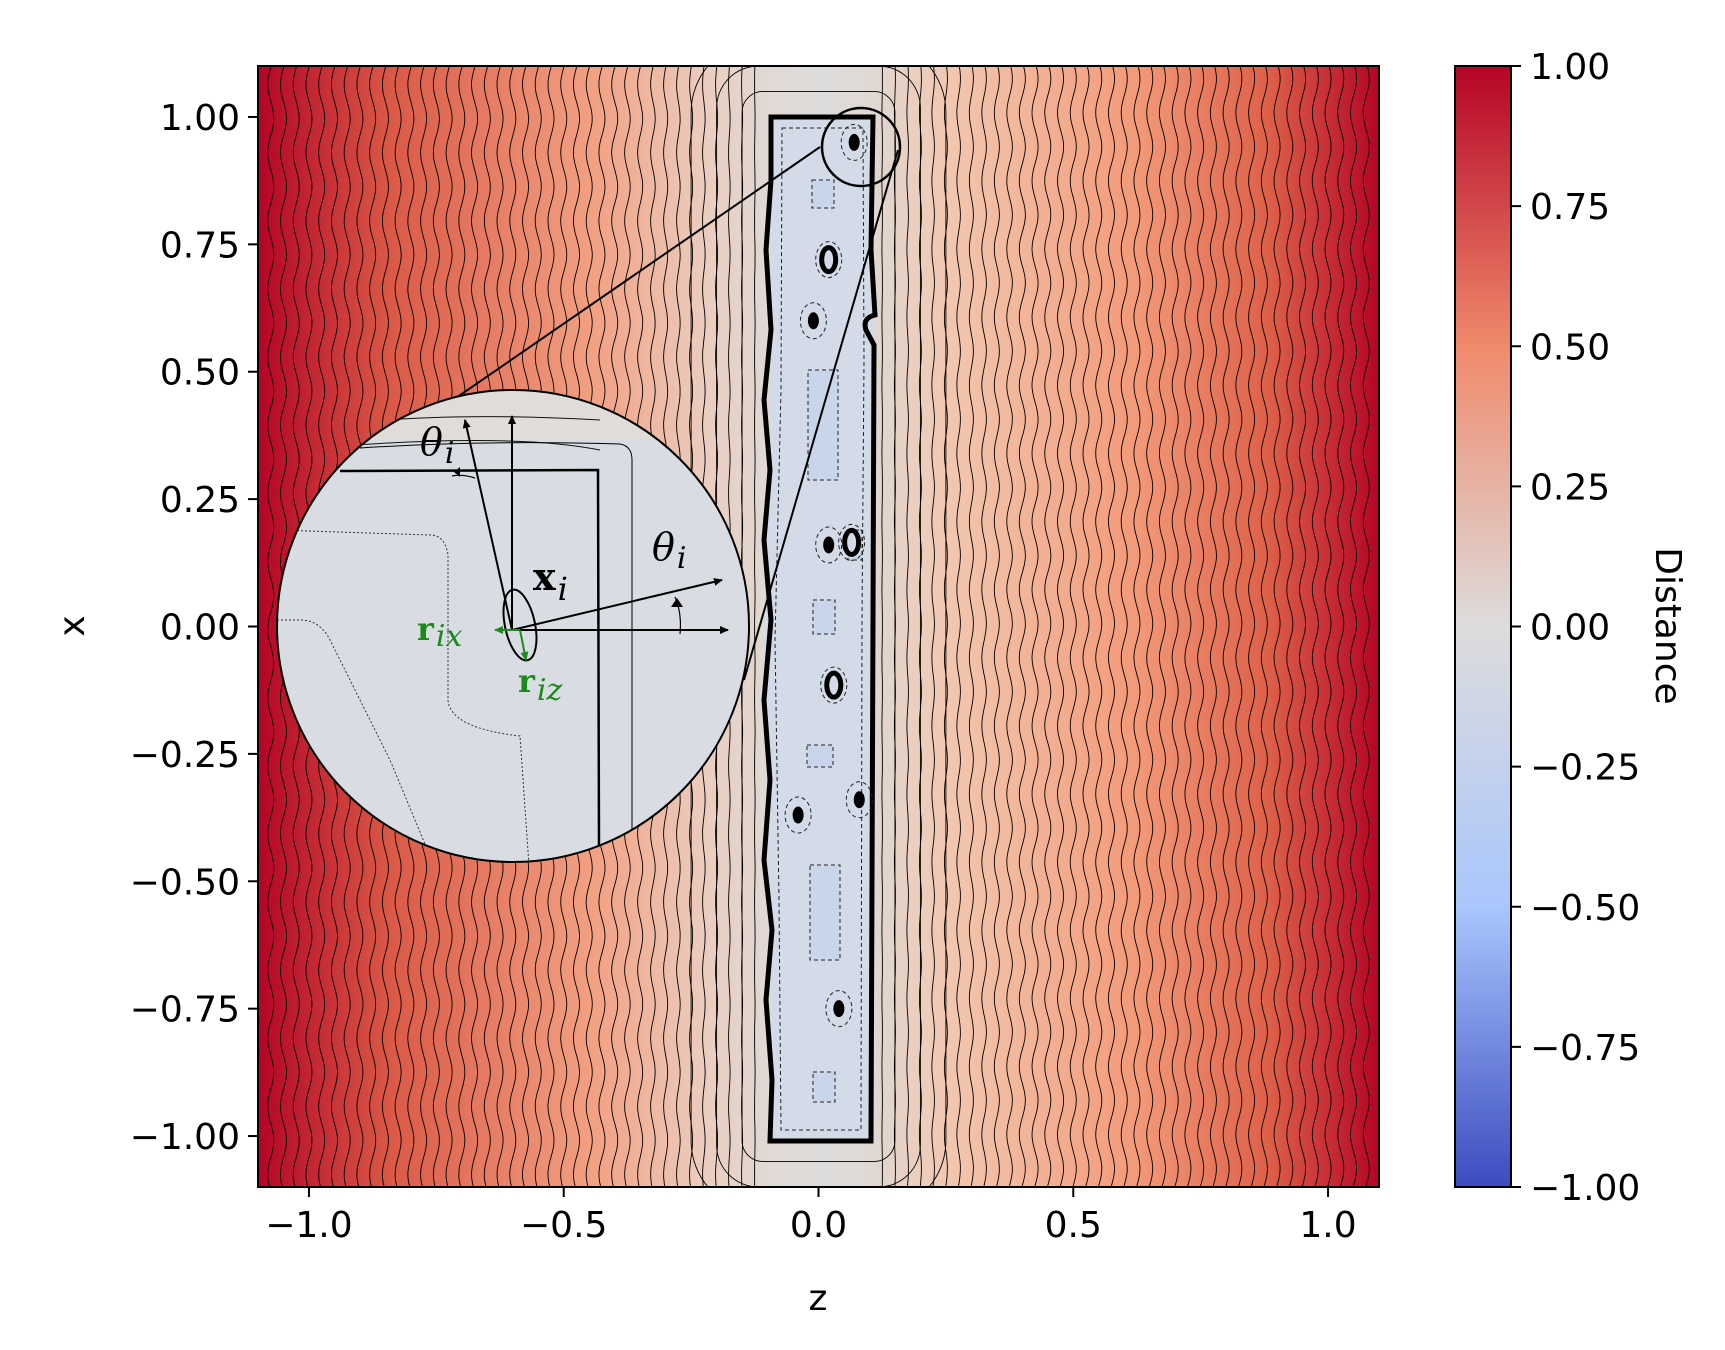 This screenshot has width=1725, height=1350. Describe the element at coordinates (185, 1137) in the screenshot. I see `y-tick-label: −1.00` at that location.